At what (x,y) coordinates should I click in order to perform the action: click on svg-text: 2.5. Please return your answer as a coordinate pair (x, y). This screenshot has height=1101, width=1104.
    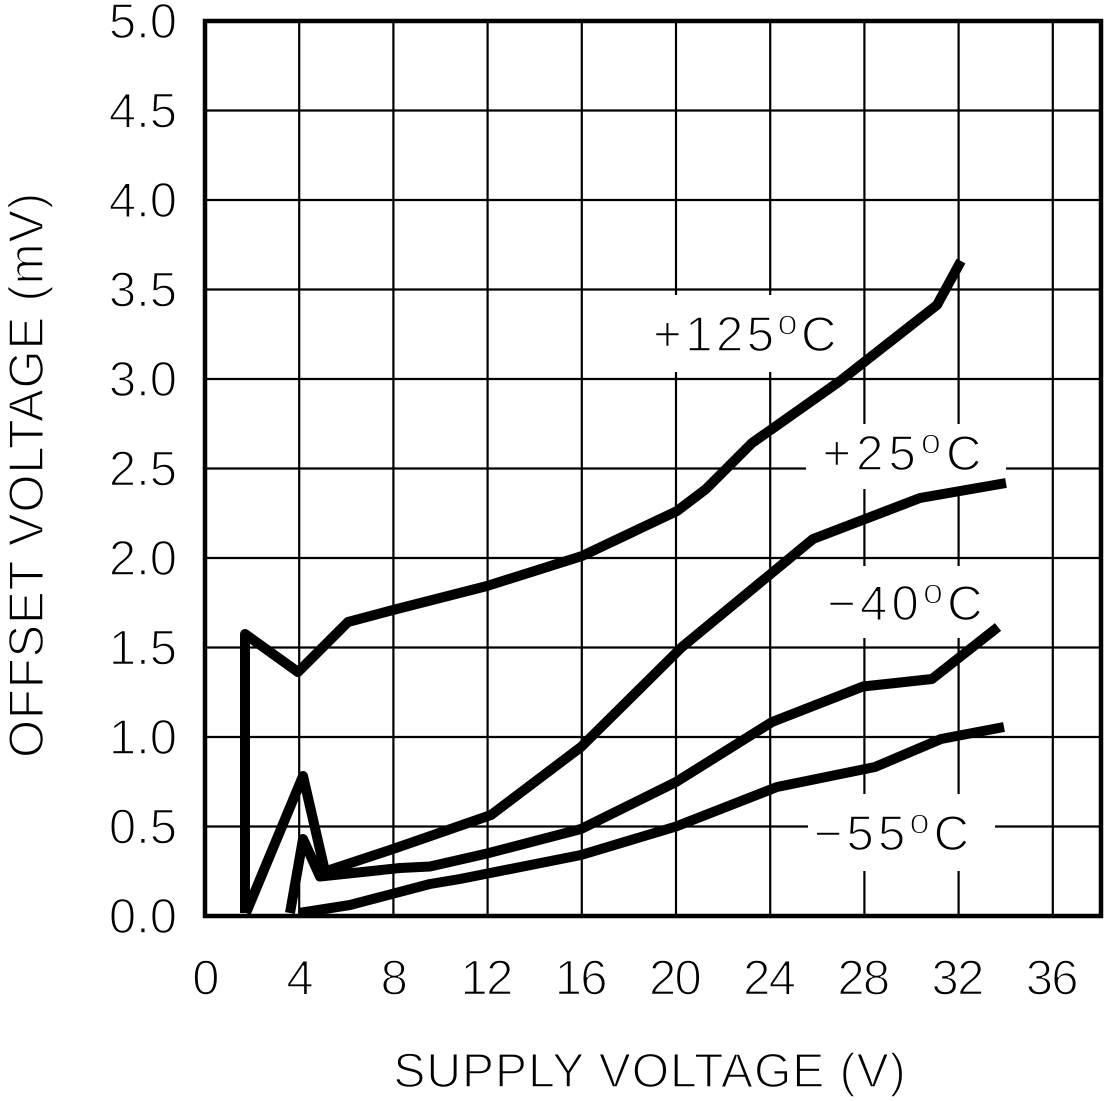
    Looking at the image, I should click on (143, 470).